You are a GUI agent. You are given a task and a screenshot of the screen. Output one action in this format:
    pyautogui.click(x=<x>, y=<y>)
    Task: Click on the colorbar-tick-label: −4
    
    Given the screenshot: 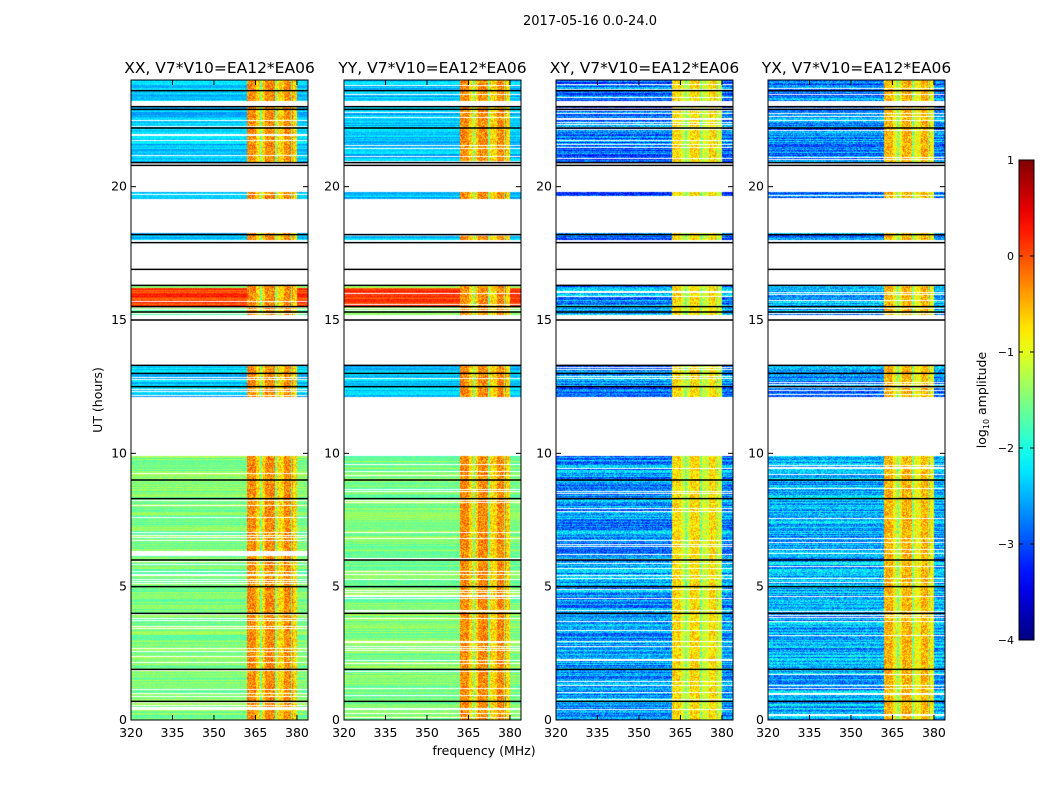 What is the action you would take?
    pyautogui.click(x=1006, y=640)
    